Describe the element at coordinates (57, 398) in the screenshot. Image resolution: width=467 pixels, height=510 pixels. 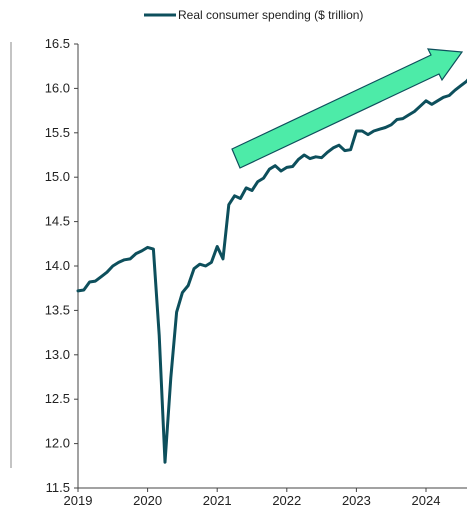
I see `y-tick-label: 12.5` at that location.